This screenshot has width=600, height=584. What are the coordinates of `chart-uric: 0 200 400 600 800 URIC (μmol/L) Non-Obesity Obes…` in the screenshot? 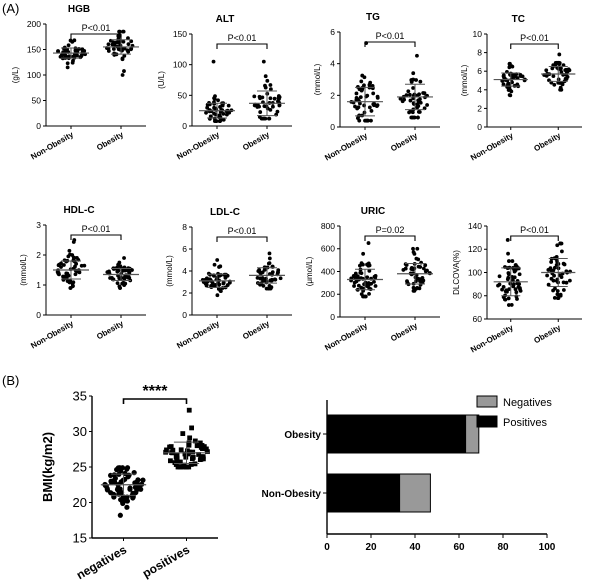 It's located at (372, 279).